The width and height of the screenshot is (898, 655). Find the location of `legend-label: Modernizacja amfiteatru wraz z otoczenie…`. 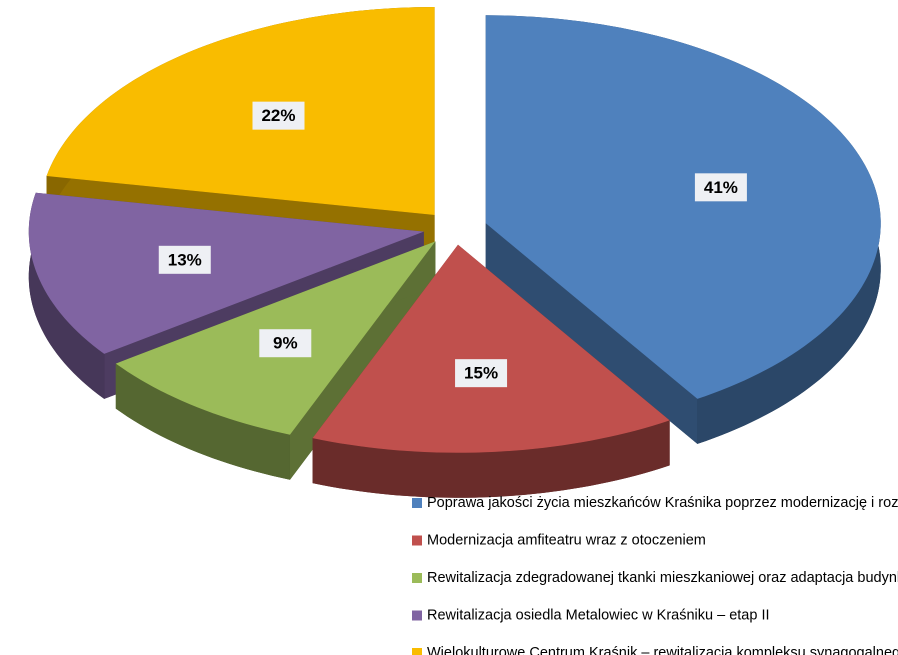

legend-label: Modernizacja amfiteatru wraz z otoczenie… is located at coordinates (566, 540).